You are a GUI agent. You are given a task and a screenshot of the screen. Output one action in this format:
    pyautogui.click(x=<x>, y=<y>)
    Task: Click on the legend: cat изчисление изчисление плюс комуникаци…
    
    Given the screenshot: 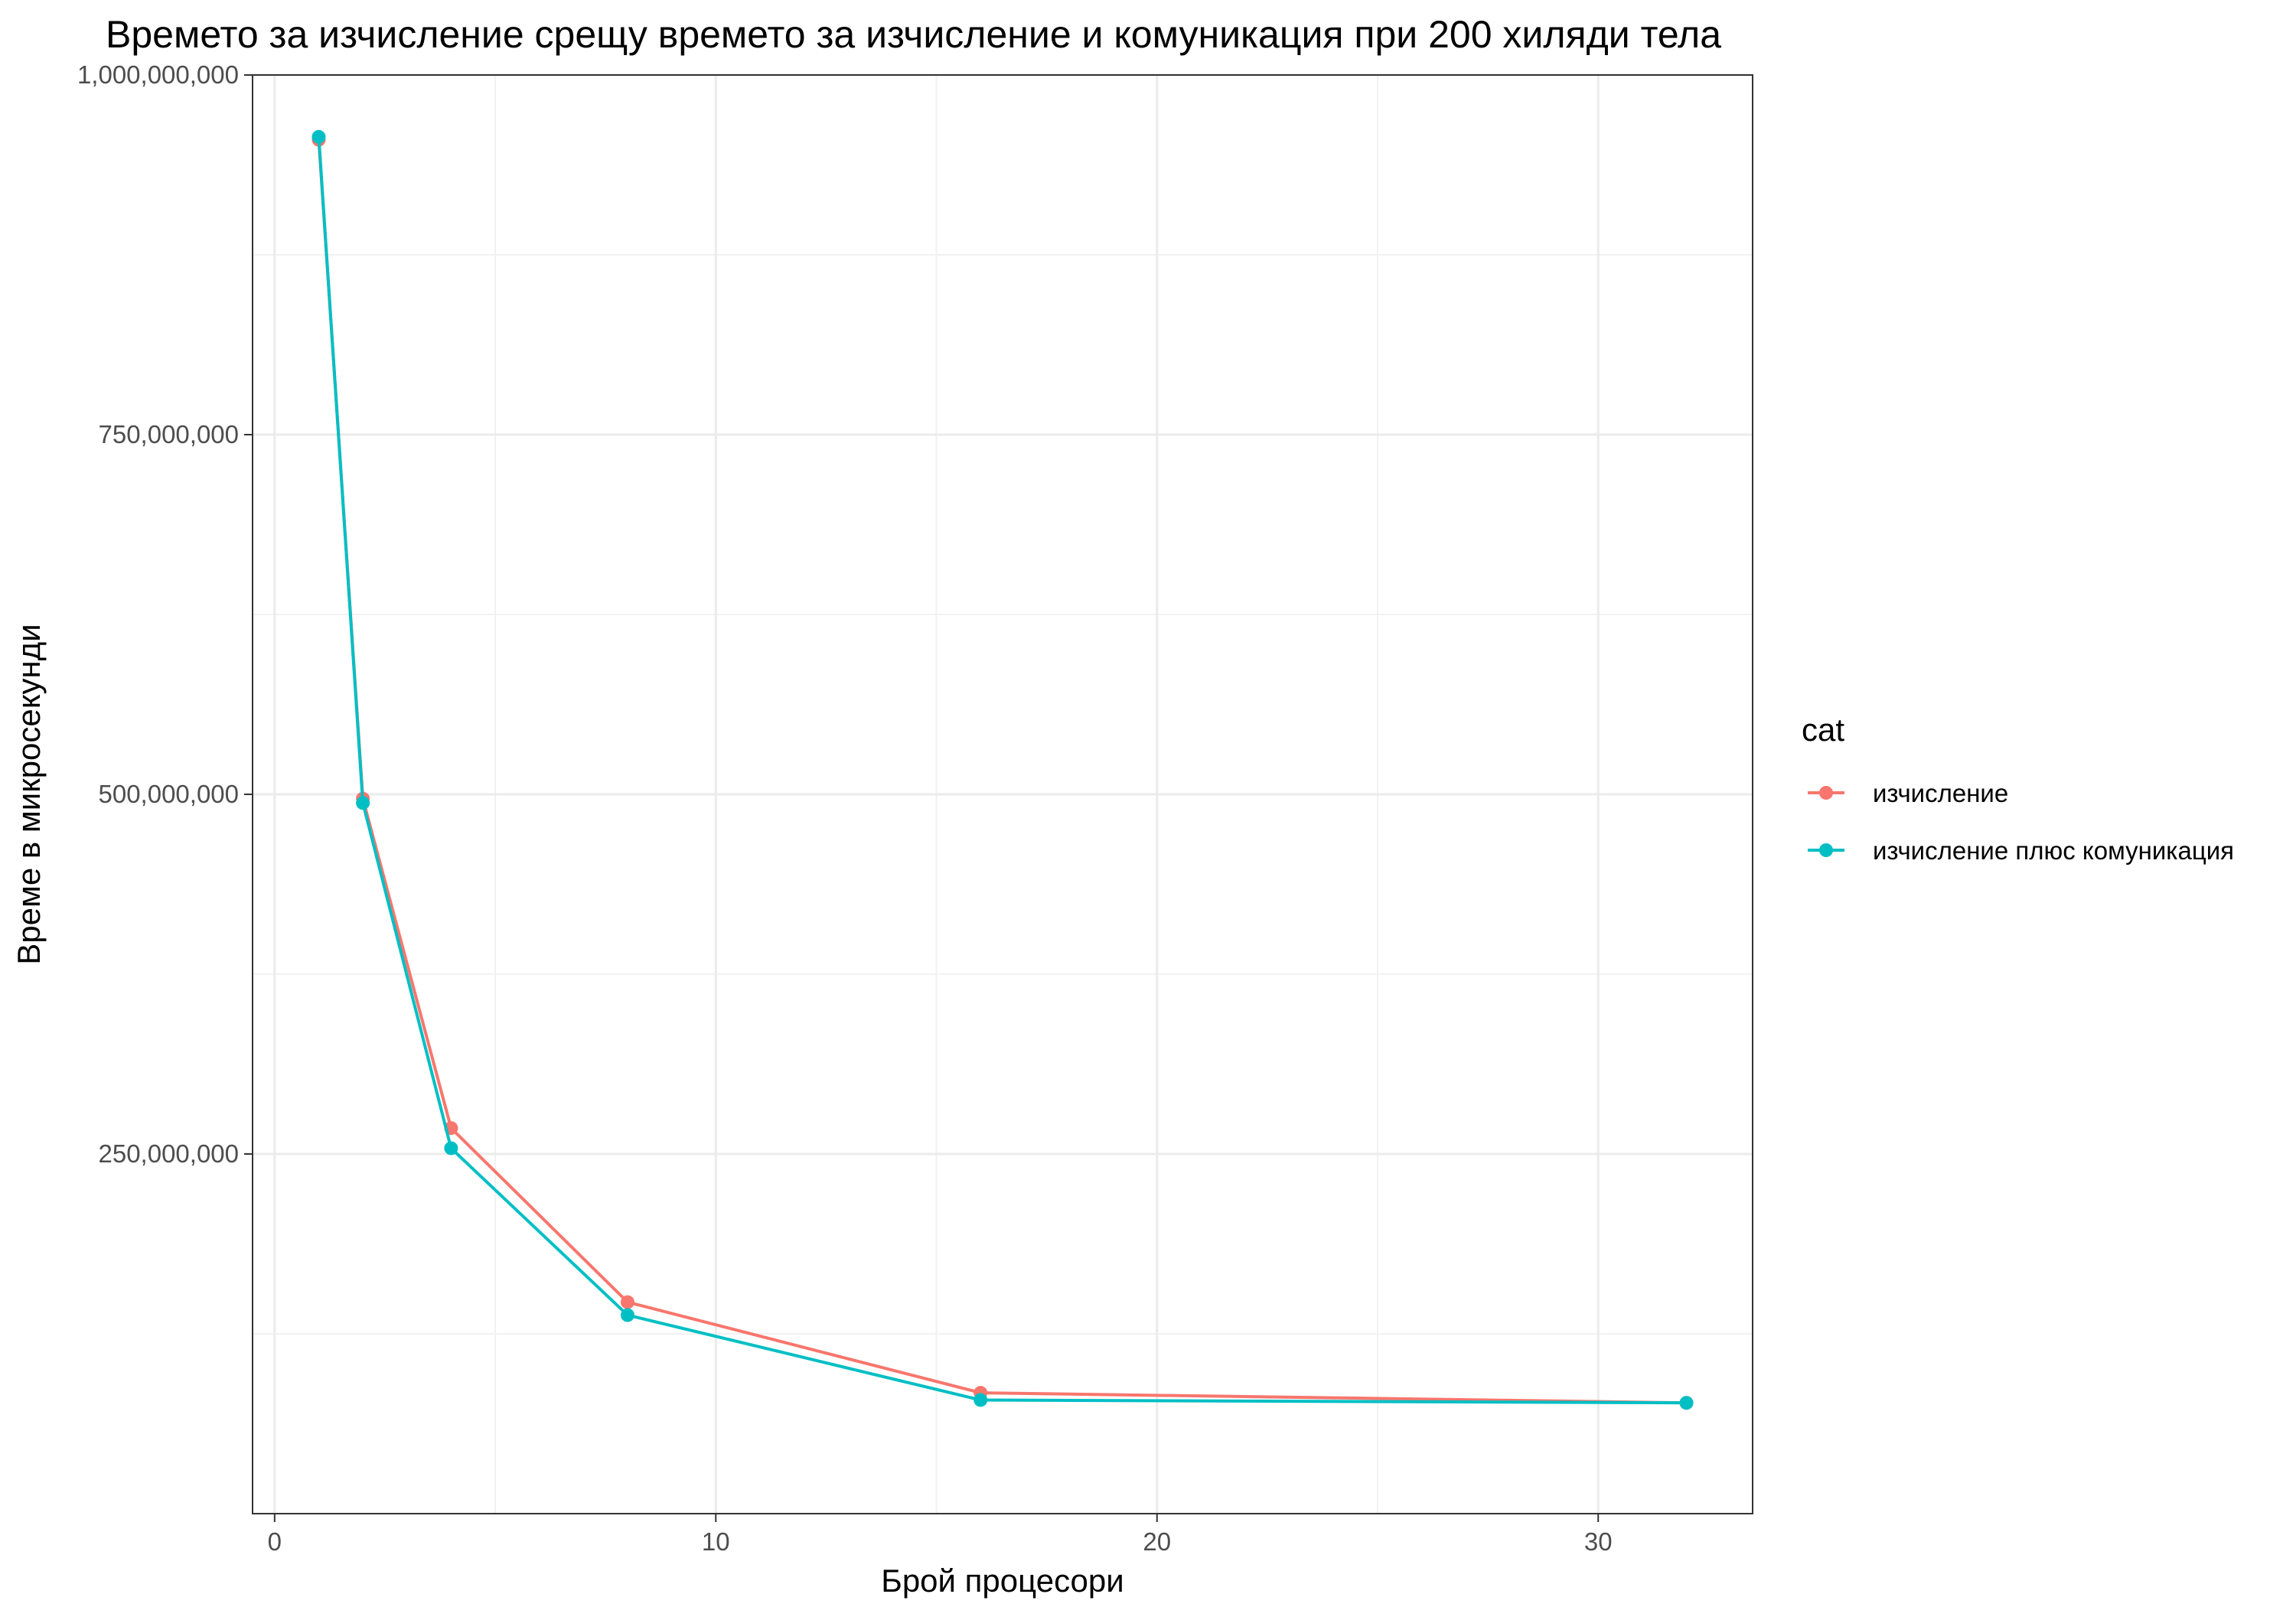 What is the action you would take?
    pyautogui.click(x=2018, y=788)
    